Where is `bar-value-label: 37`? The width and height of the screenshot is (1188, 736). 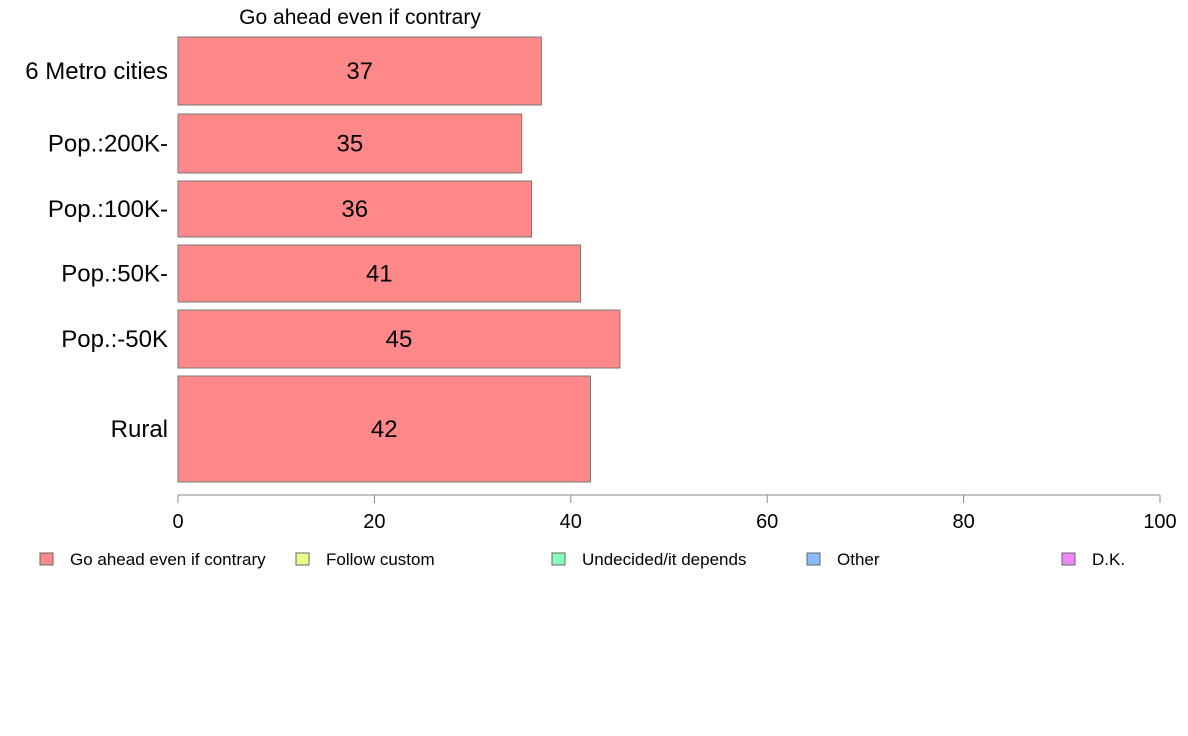
bar-value-label: 37 is located at coordinates (359, 71).